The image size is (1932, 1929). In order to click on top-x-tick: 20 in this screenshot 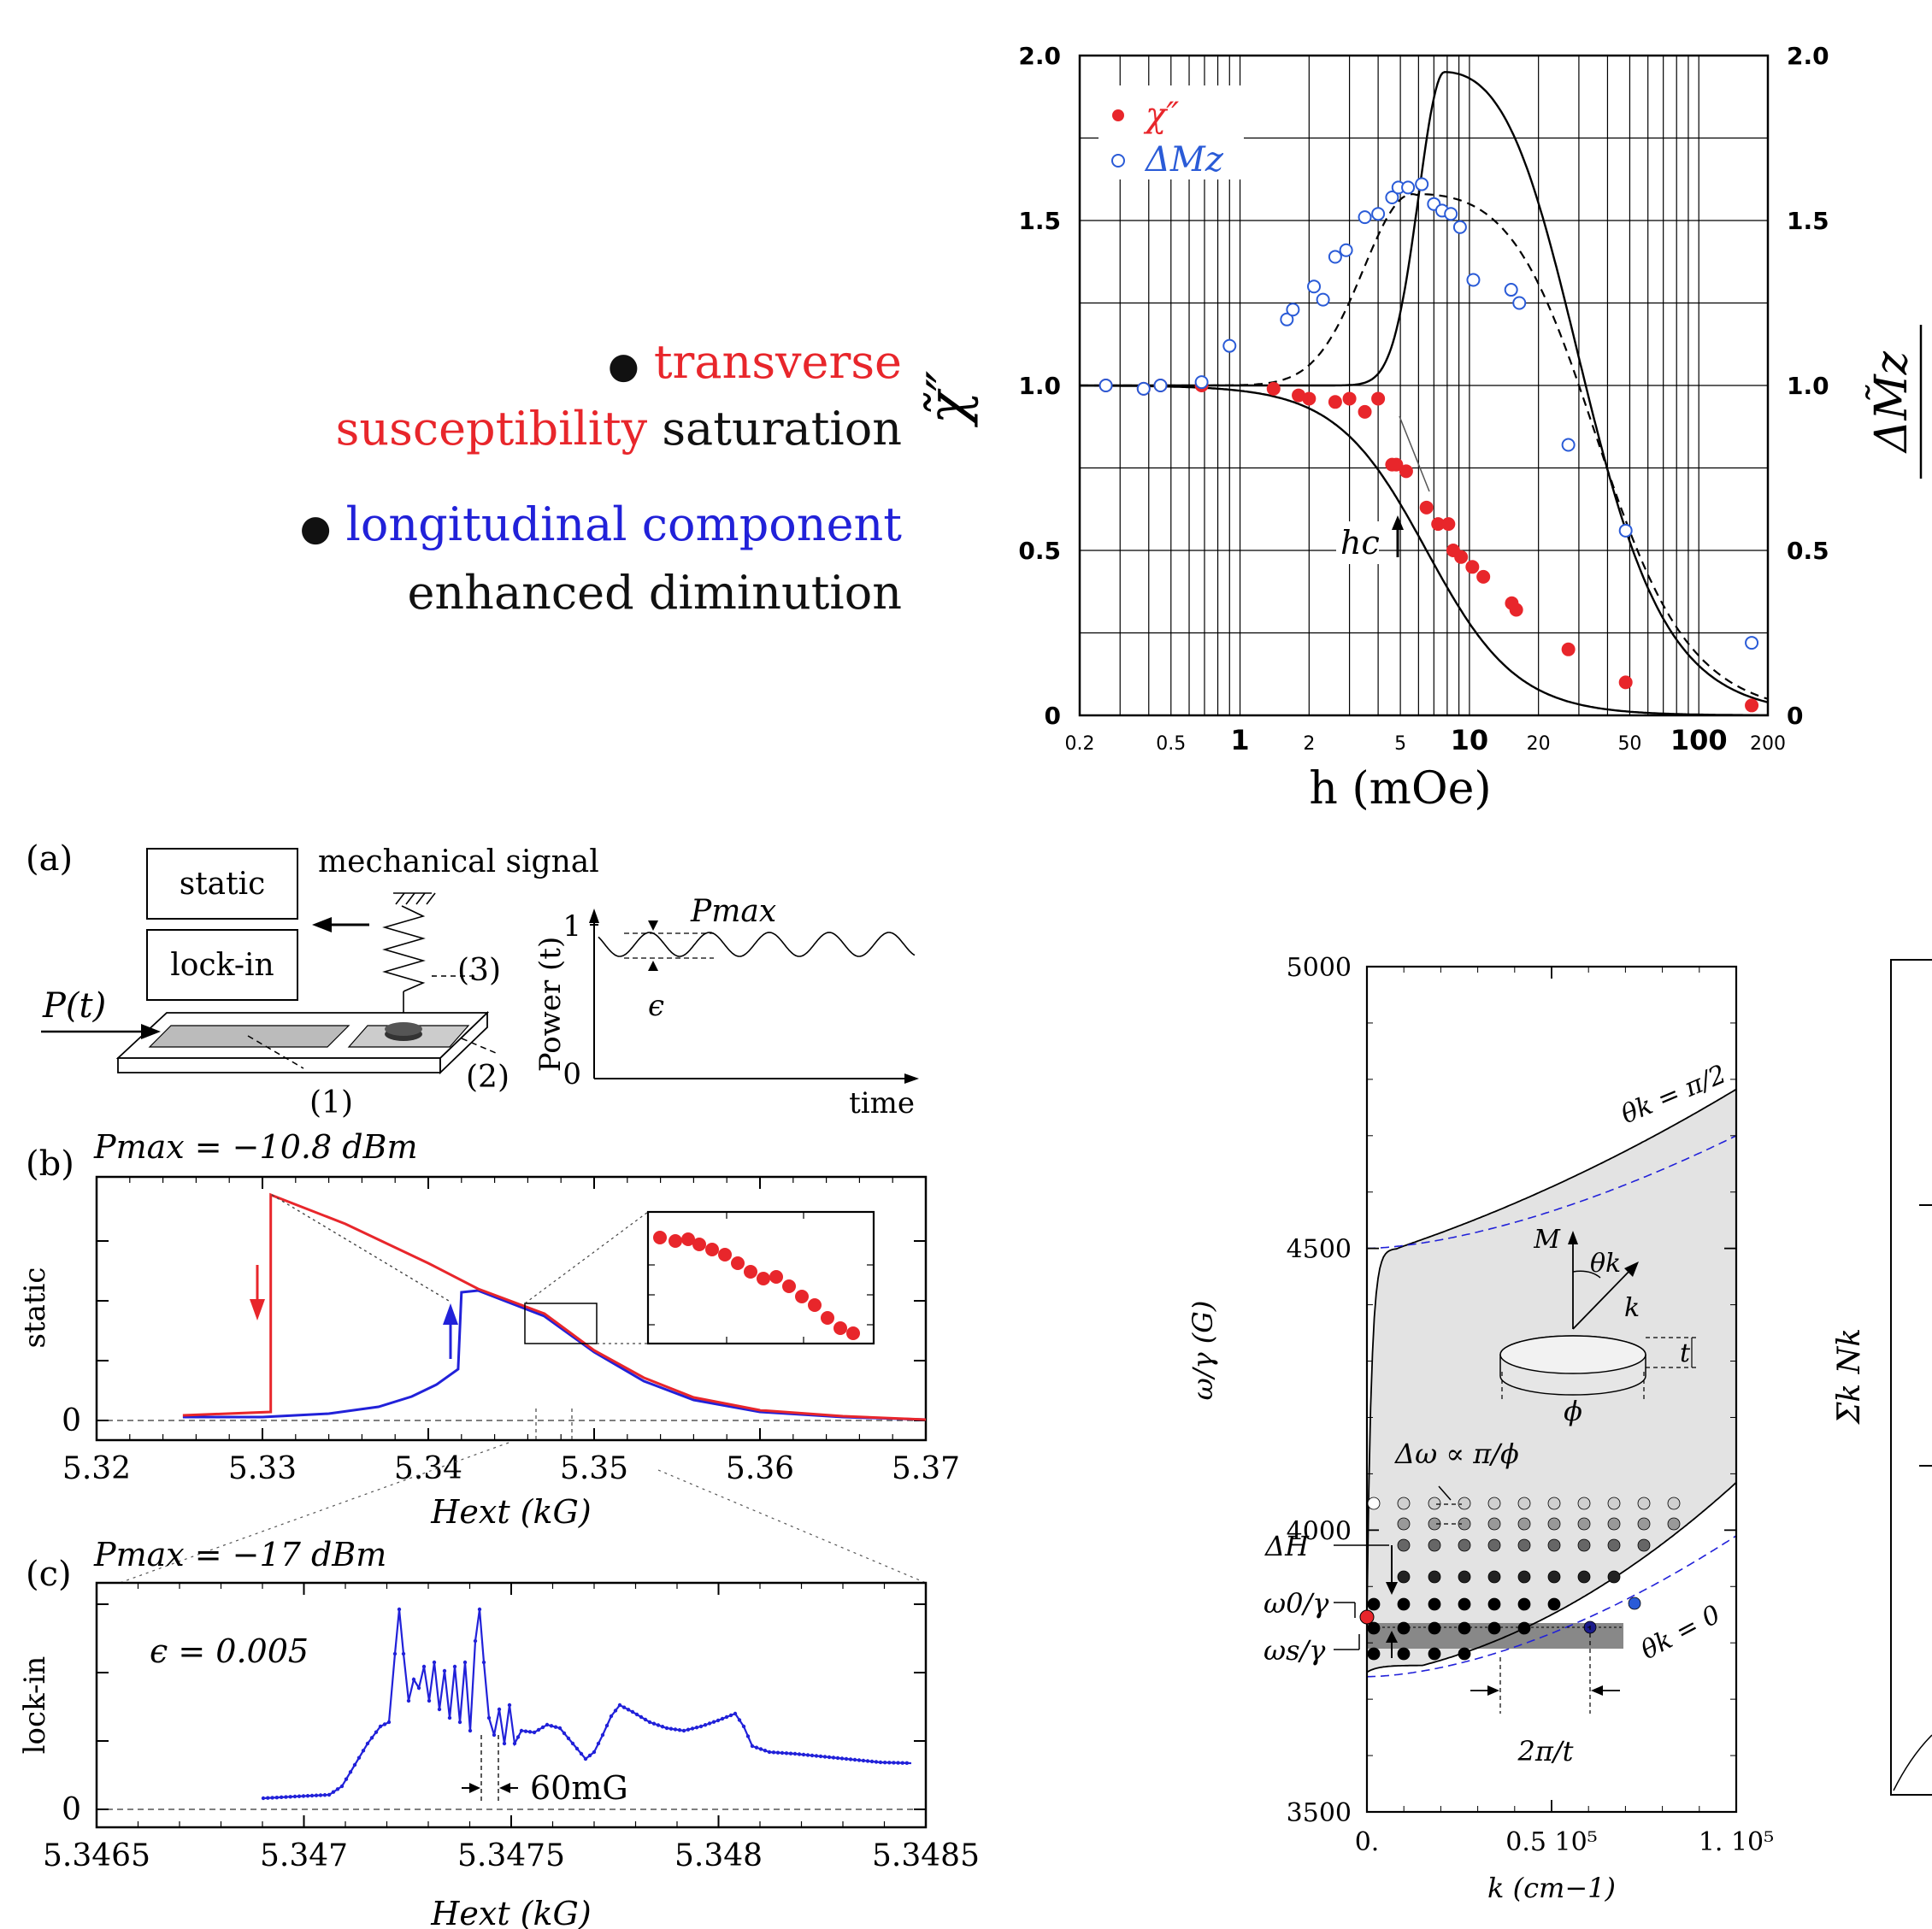, I will do `click(1539, 744)`.